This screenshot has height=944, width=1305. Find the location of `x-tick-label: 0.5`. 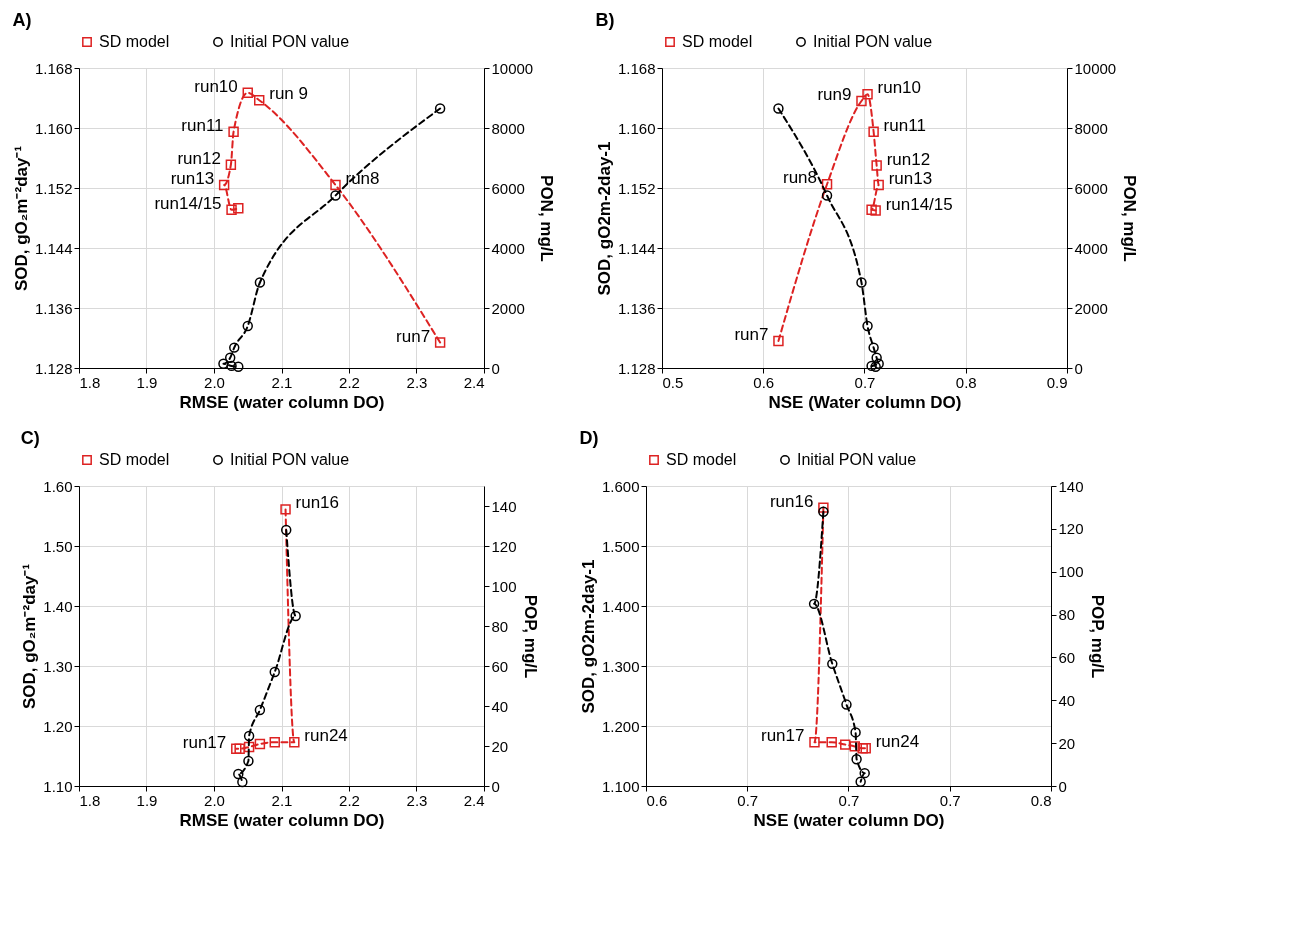

x-tick-label: 0.5 is located at coordinates (673, 382).